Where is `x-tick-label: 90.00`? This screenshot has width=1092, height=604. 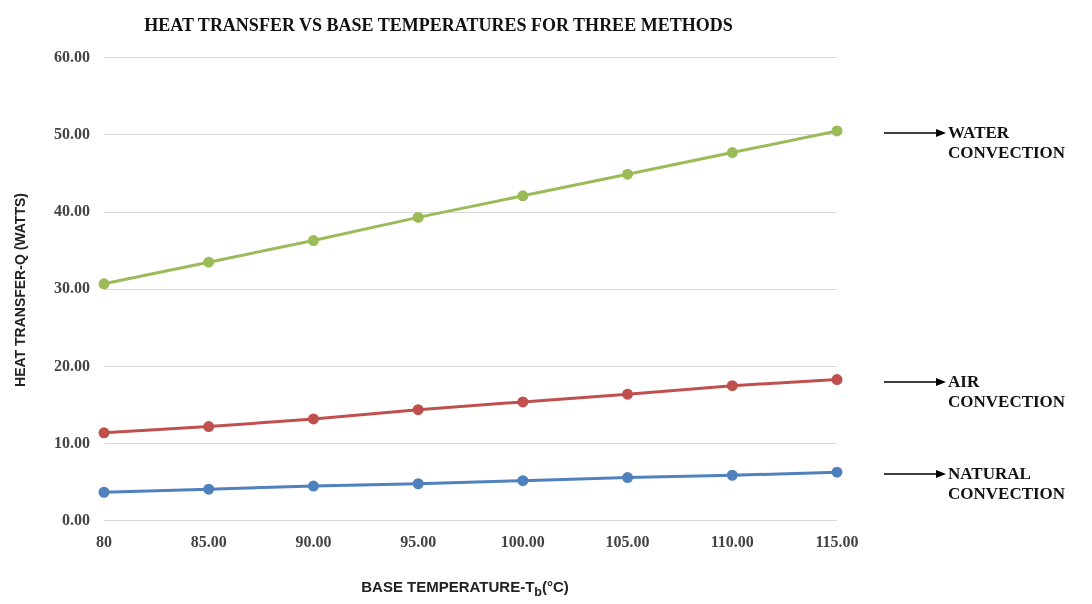 x-tick-label: 90.00 is located at coordinates (313, 541).